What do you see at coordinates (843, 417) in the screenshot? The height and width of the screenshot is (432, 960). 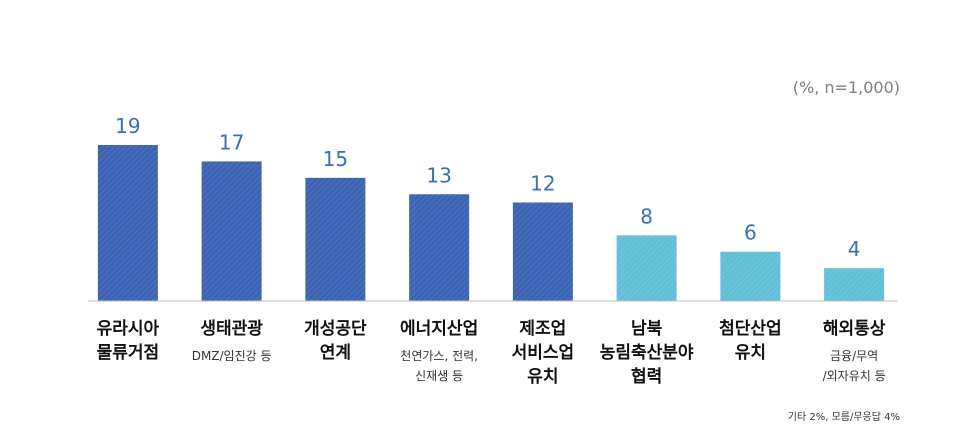 I see `footnote: 기타 2%, 모름/무응답 4%` at bounding box center [843, 417].